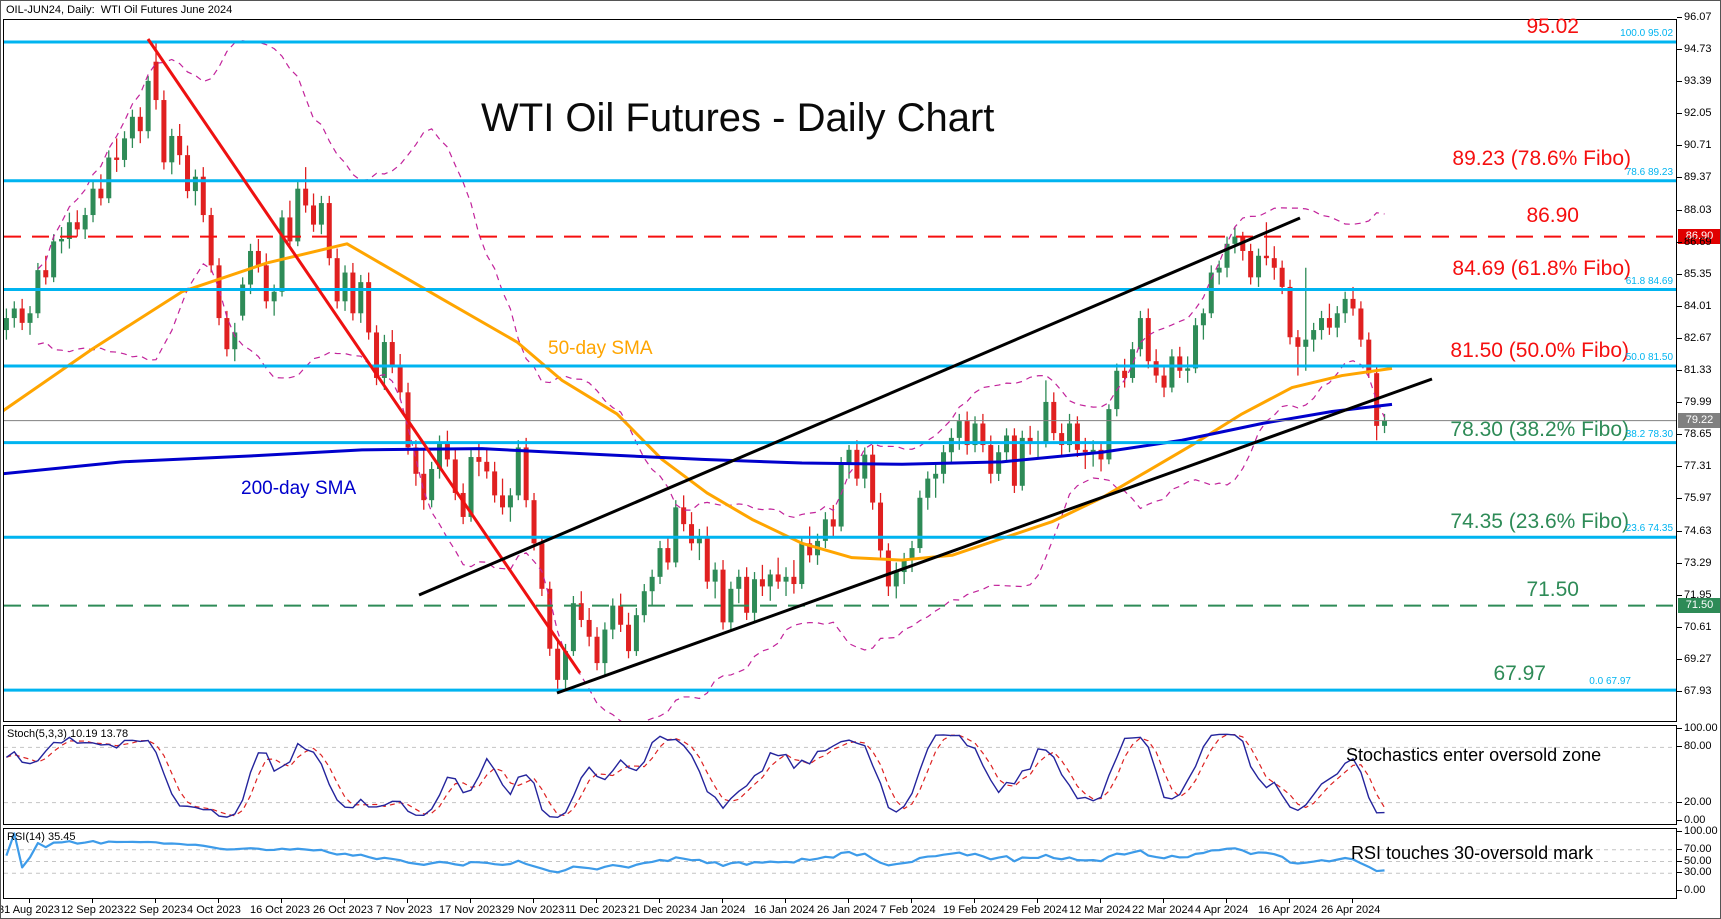  I want to click on level-label-81.5: 81.50 (50.0% Fibo), so click(1539, 350).